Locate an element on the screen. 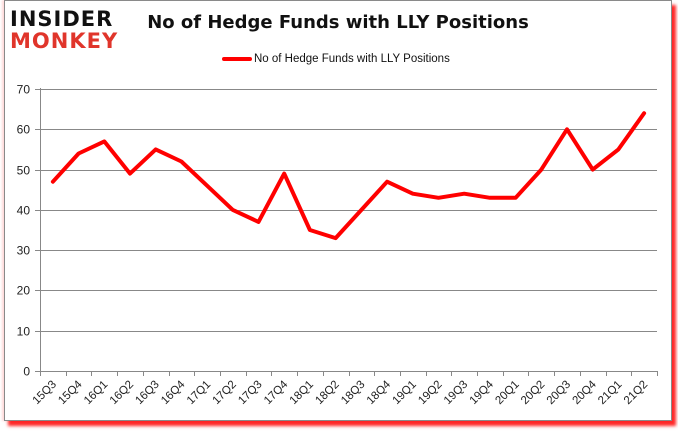 The height and width of the screenshot is (431, 678). x-tick-label: 19Q1 is located at coordinates (405, 393).